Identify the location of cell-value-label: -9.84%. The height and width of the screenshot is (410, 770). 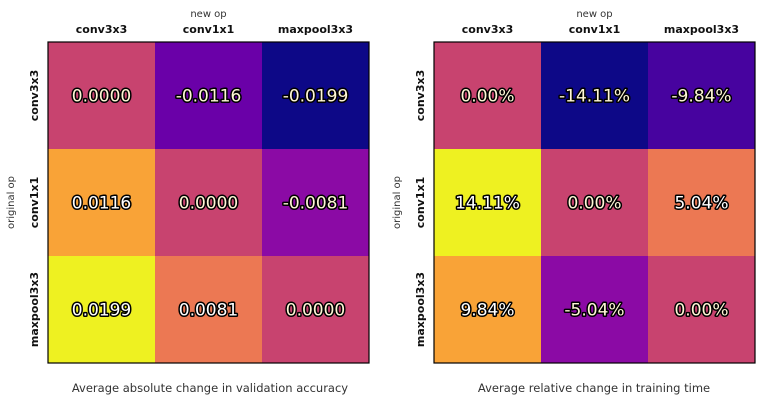
(701, 97).